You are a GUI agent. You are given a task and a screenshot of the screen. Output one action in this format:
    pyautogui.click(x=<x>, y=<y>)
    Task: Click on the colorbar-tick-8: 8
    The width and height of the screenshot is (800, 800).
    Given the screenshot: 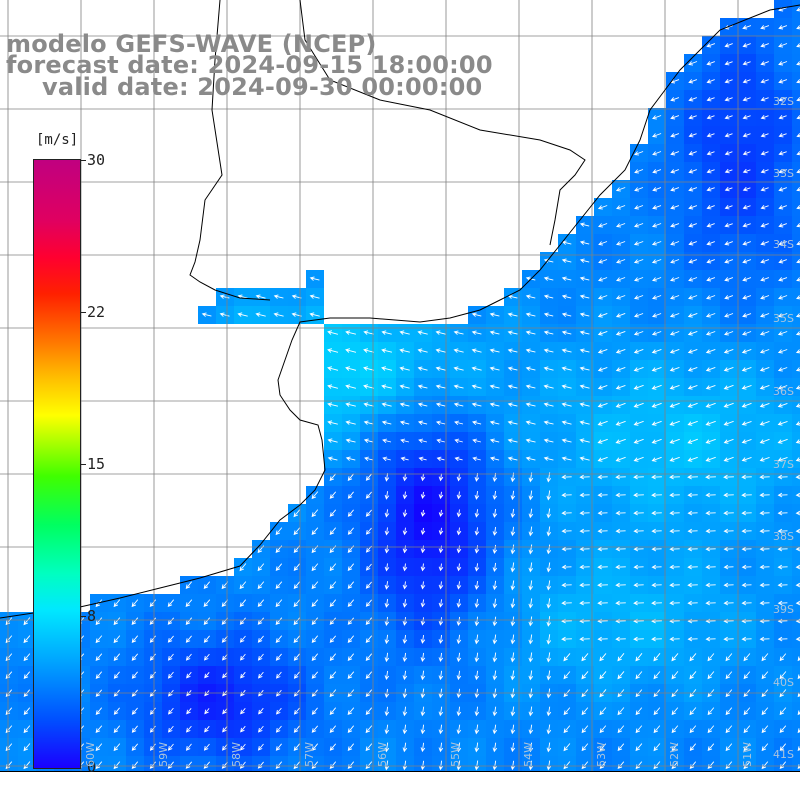 What is the action you would take?
    pyautogui.click(x=92, y=616)
    